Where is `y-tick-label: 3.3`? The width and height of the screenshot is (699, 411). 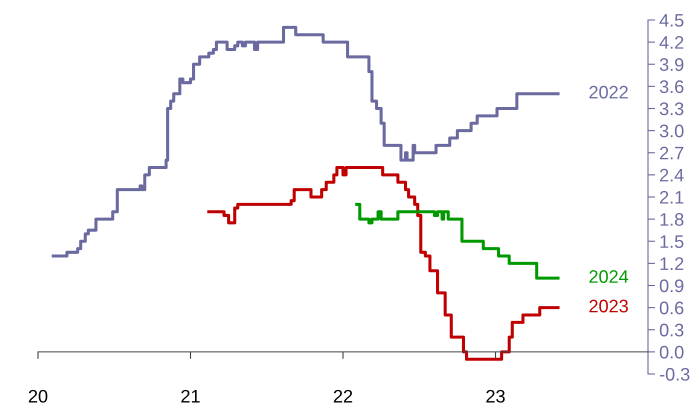
y-tick-label: 3.3 is located at coordinates (672, 109).